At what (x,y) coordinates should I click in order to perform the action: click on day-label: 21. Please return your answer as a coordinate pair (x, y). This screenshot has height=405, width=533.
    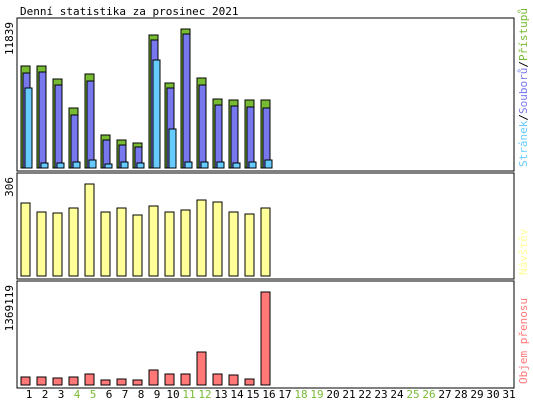
    Looking at the image, I should click on (348, 394).